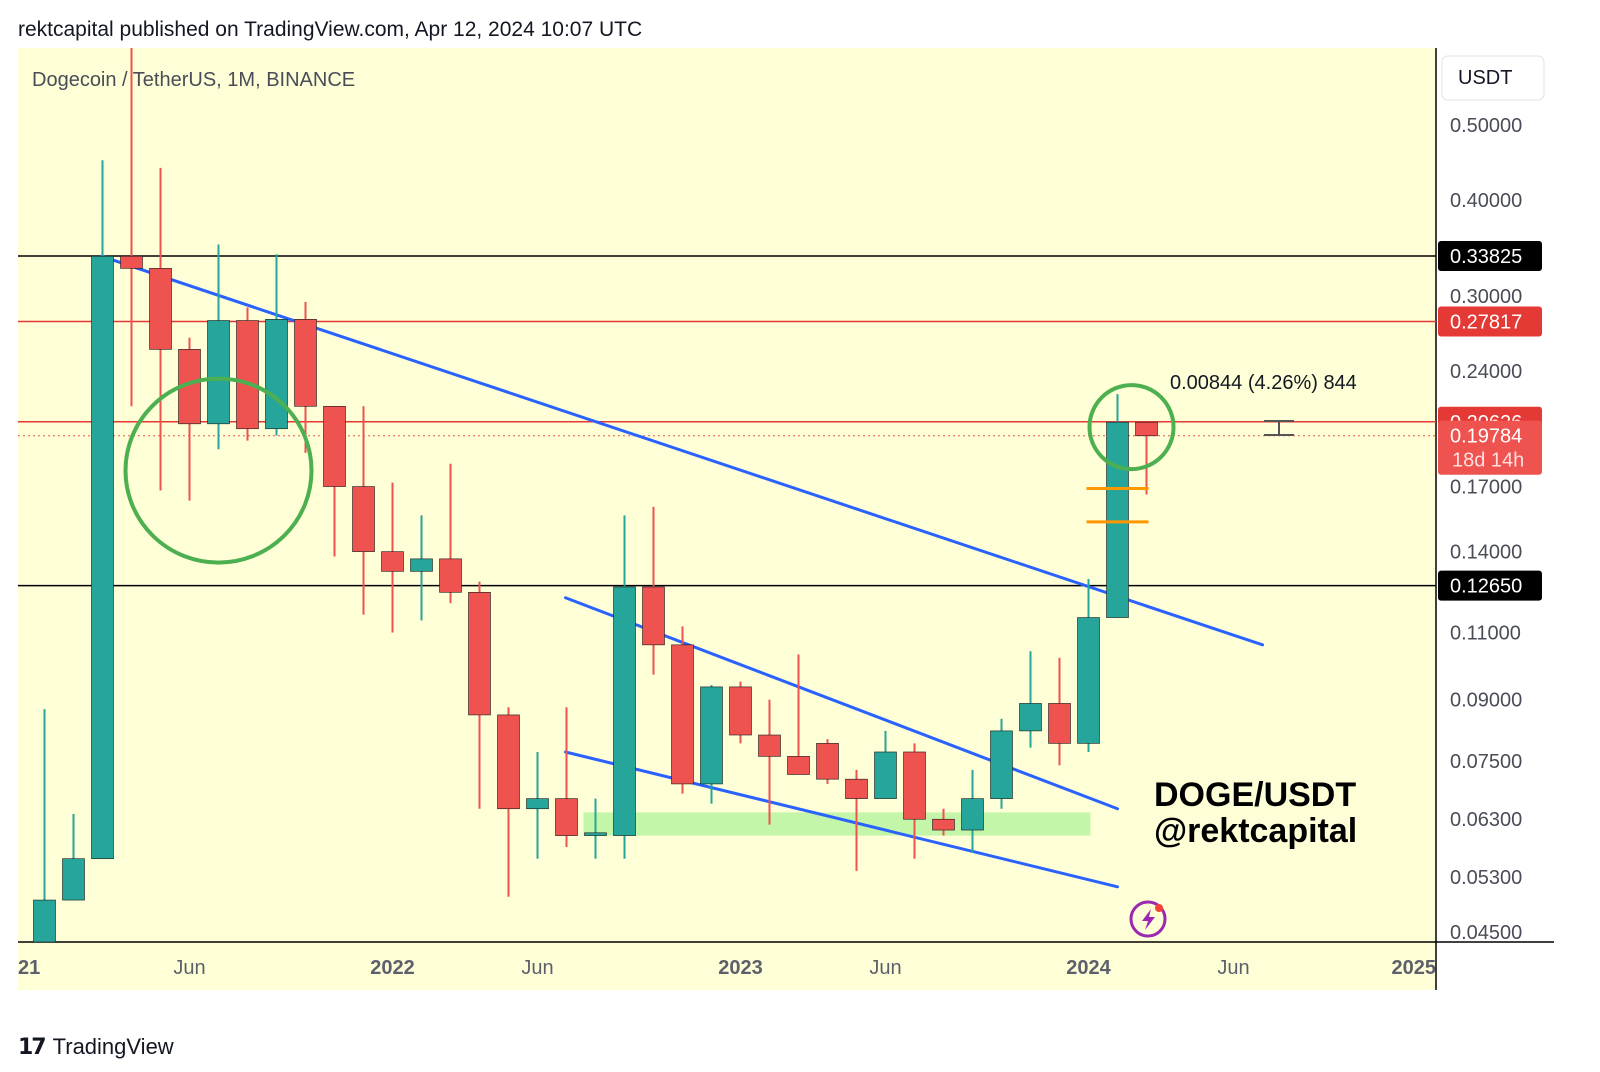  What do you see at coordinates (537, 968) in the screenshot?
I see `time-tick-3: Jun` at bounding box center [537, 968].